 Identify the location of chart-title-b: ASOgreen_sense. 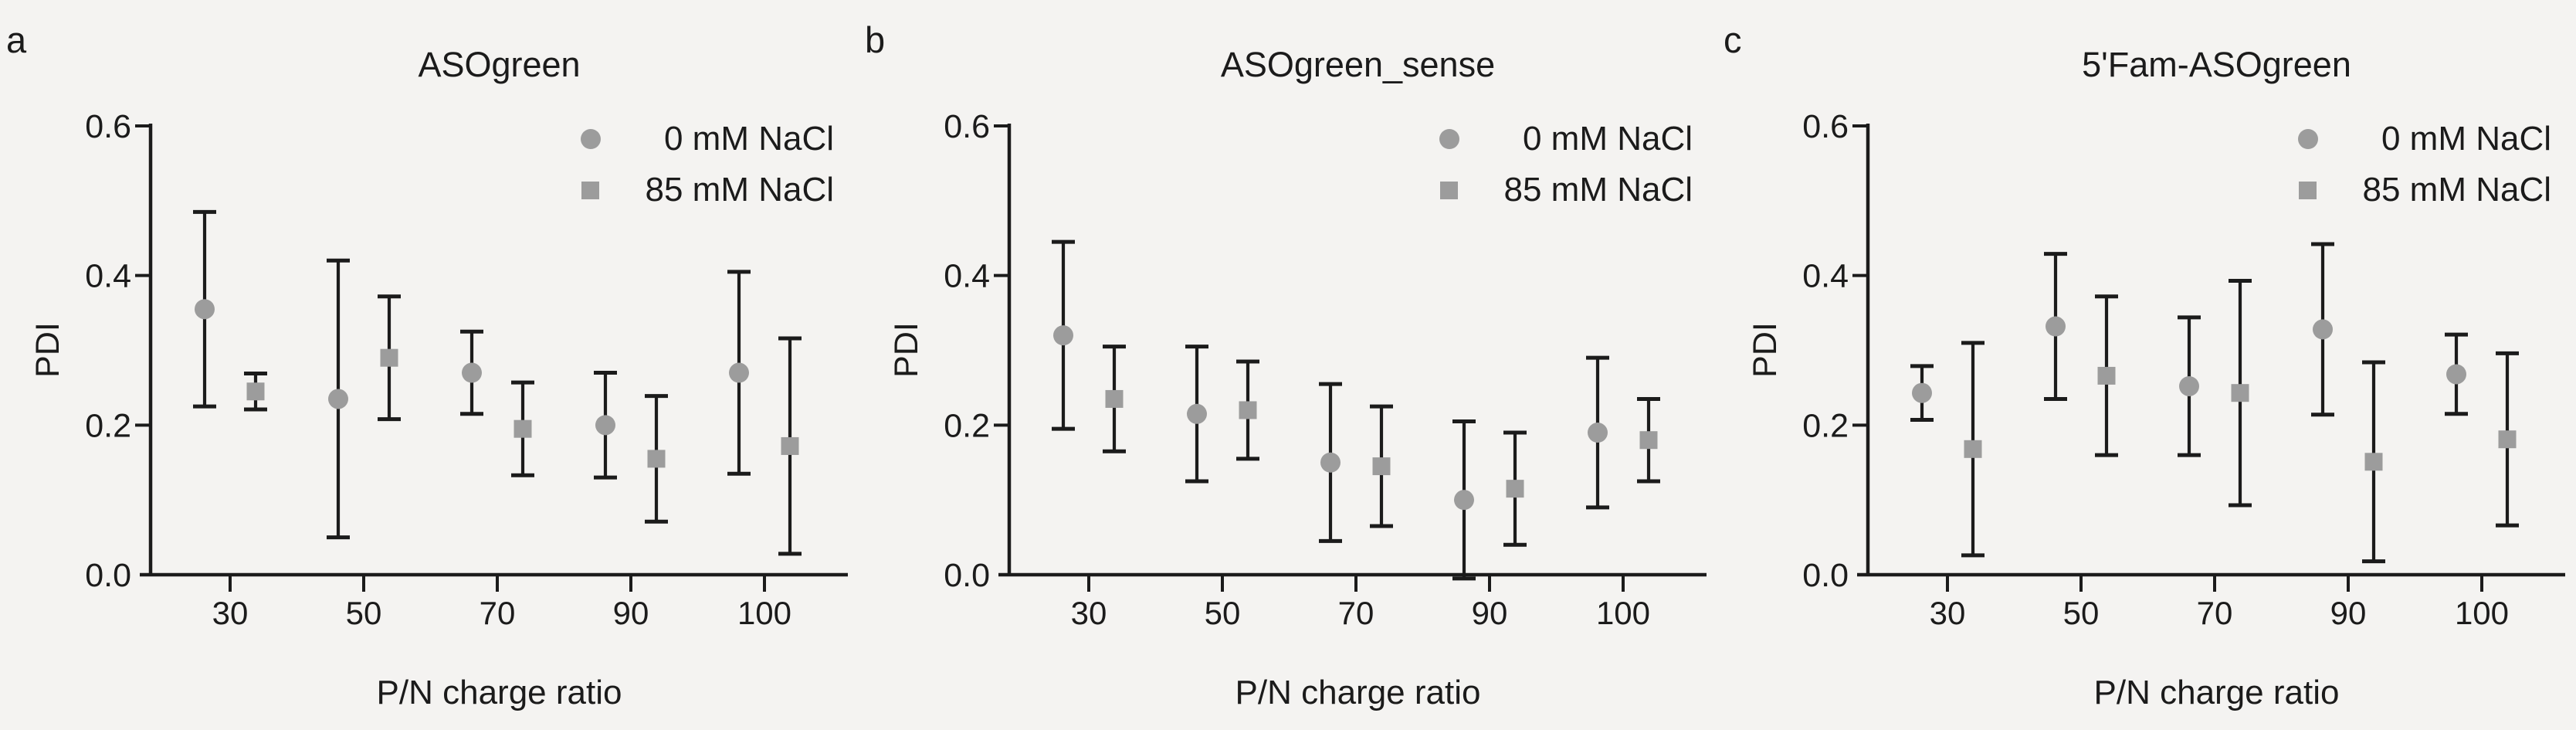
(1358, 64).